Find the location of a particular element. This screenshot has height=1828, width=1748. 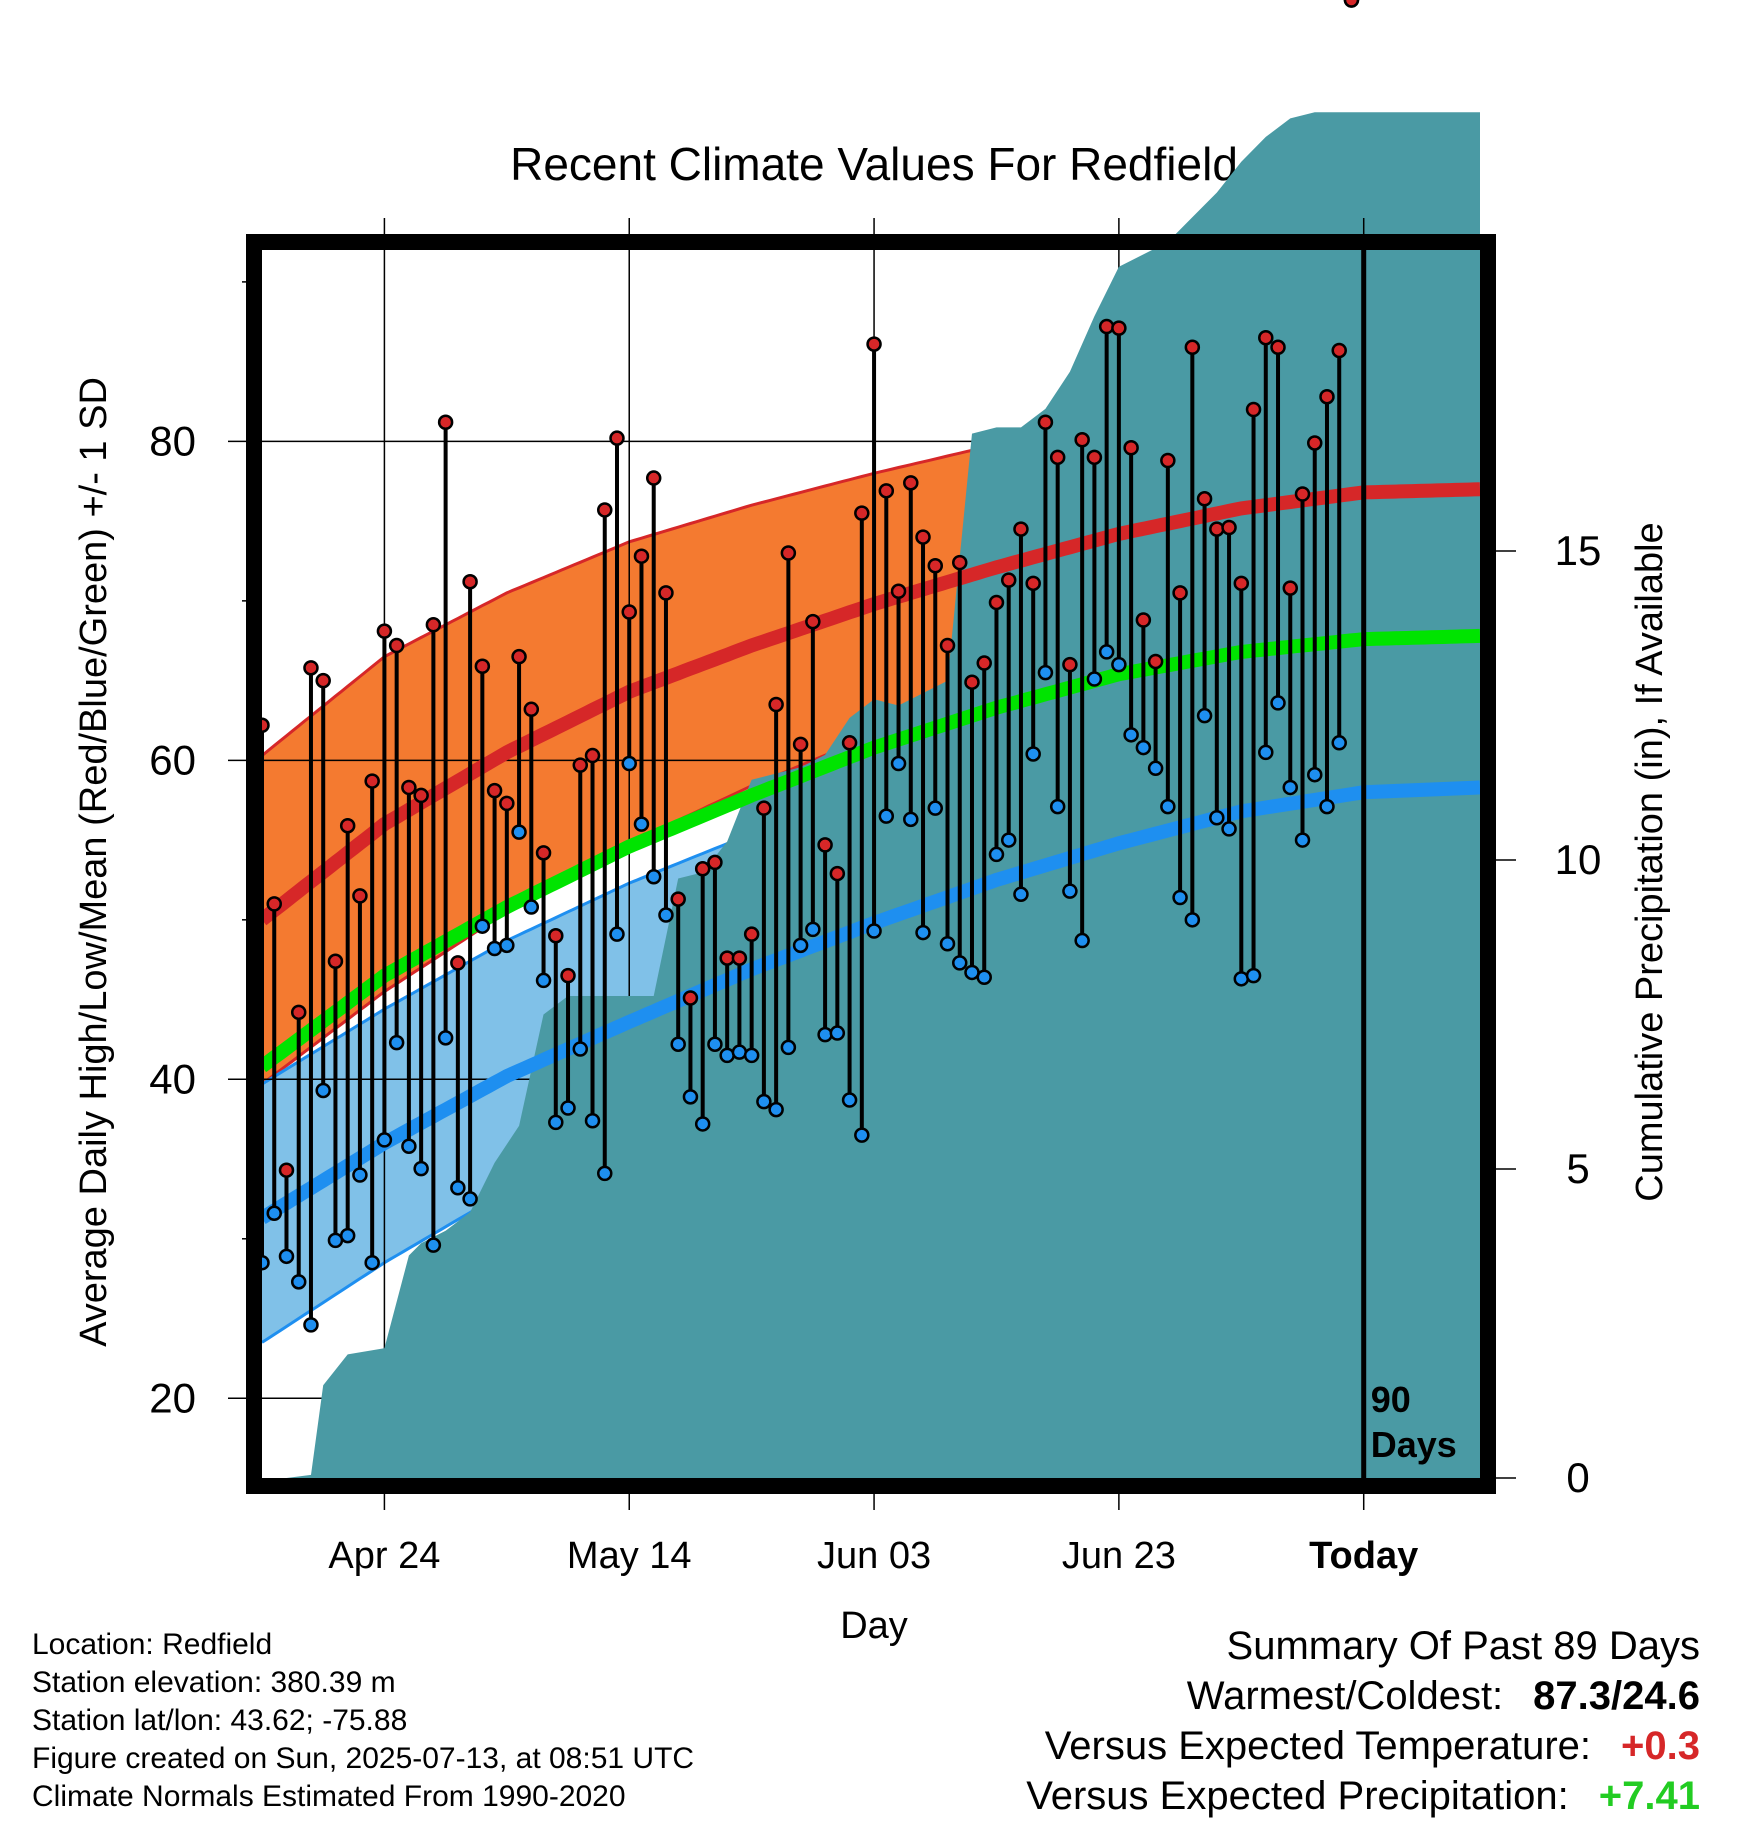

x-tick-label: Today is located at coordinates (1363, 1556).